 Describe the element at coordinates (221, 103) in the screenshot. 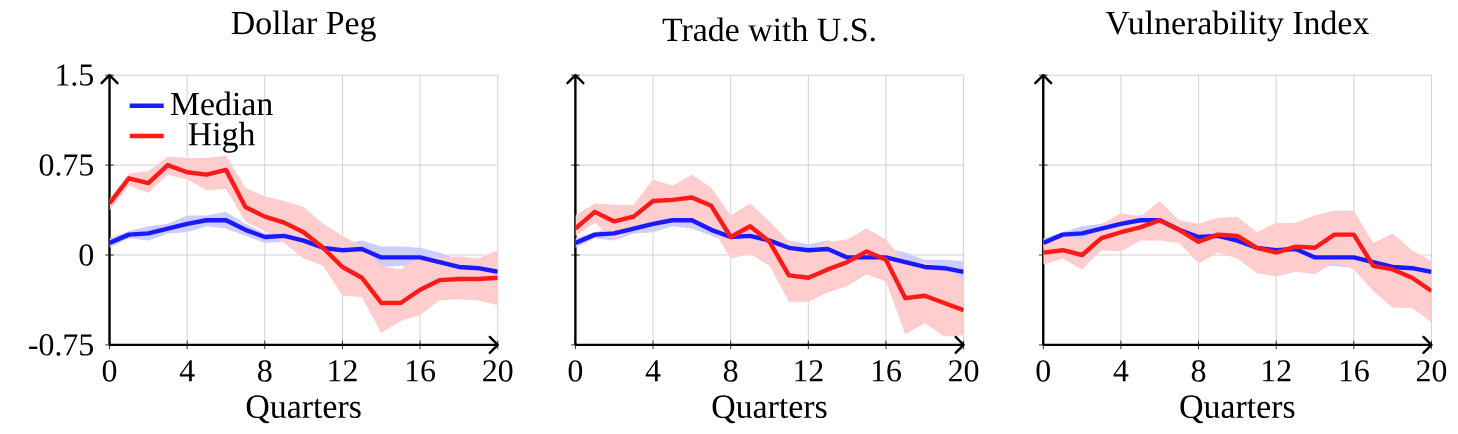

I see `legend-label: Median` at that location.